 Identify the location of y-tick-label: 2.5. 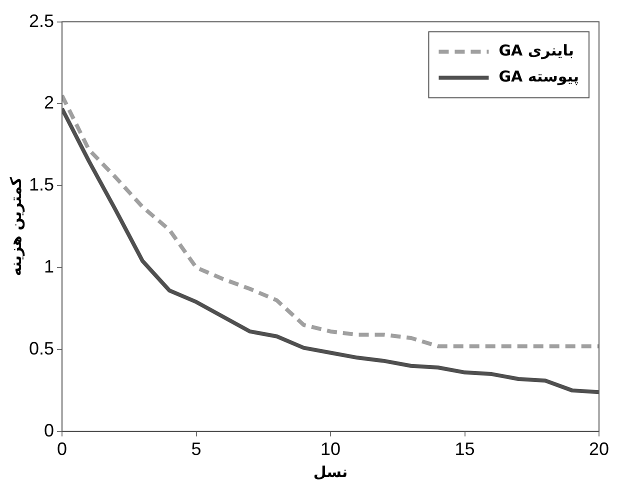
(41, 20).